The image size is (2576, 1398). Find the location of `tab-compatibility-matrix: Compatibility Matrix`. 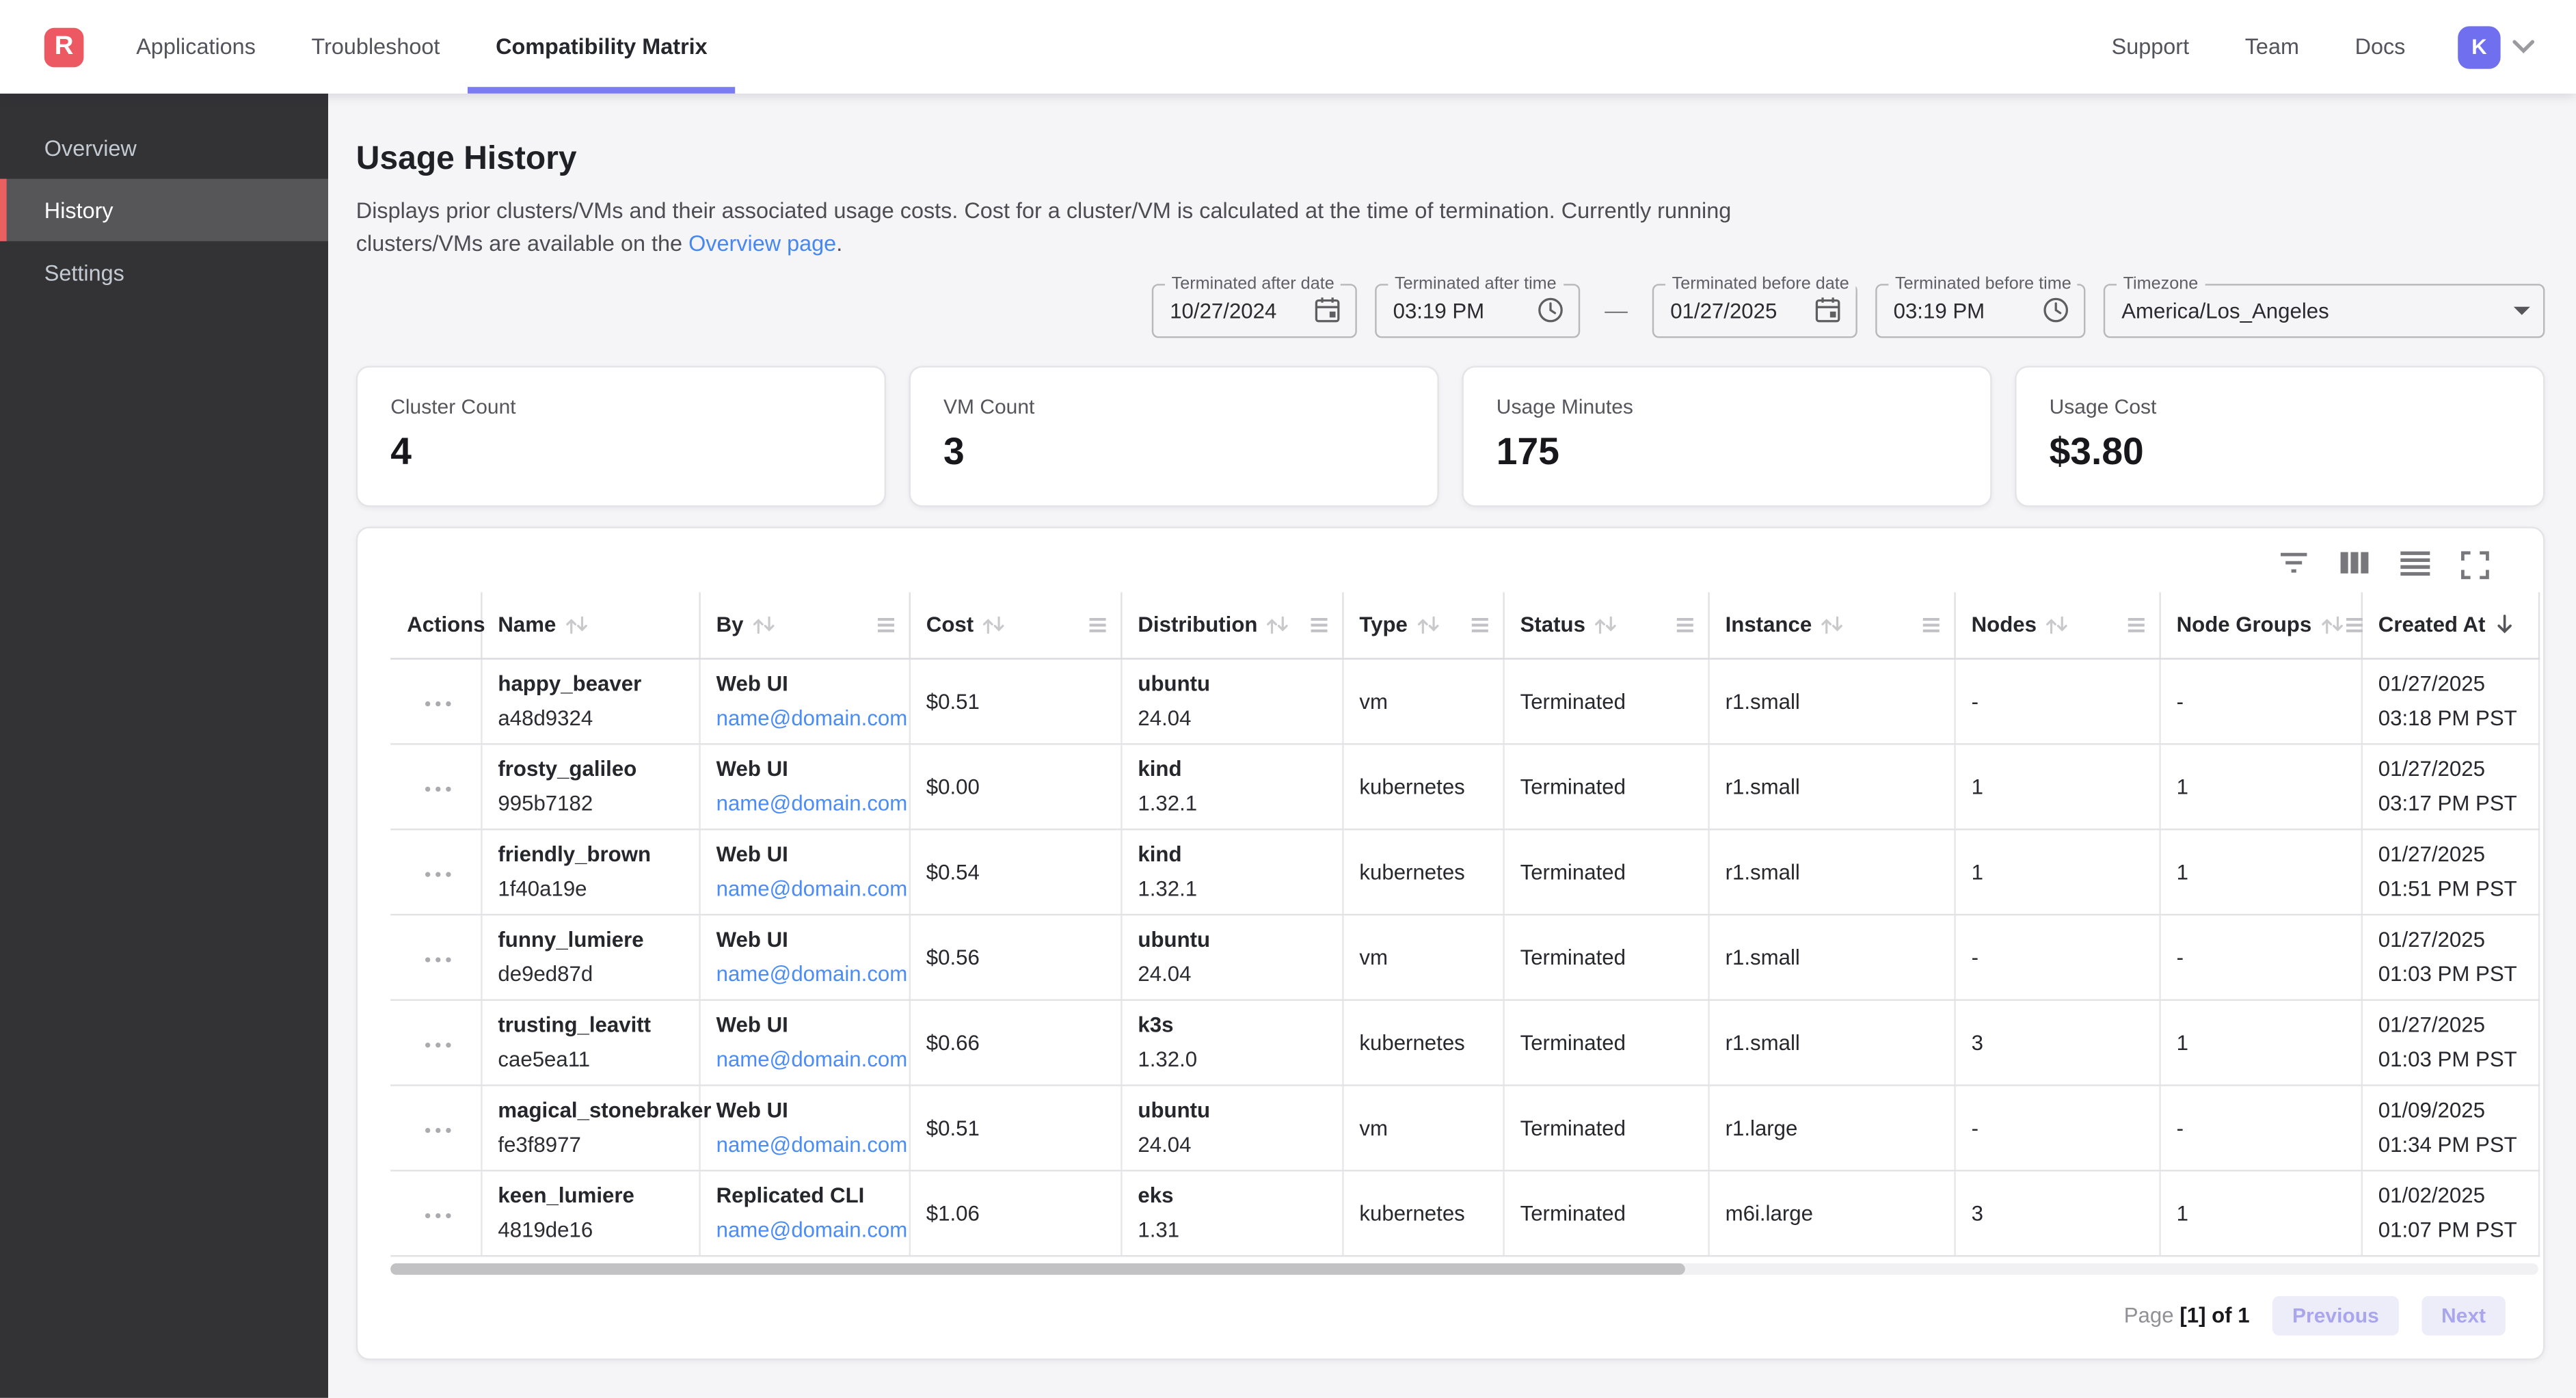

tab-compatibility-matrix: Compatibility Matrix is located at coordinates (602, 47).